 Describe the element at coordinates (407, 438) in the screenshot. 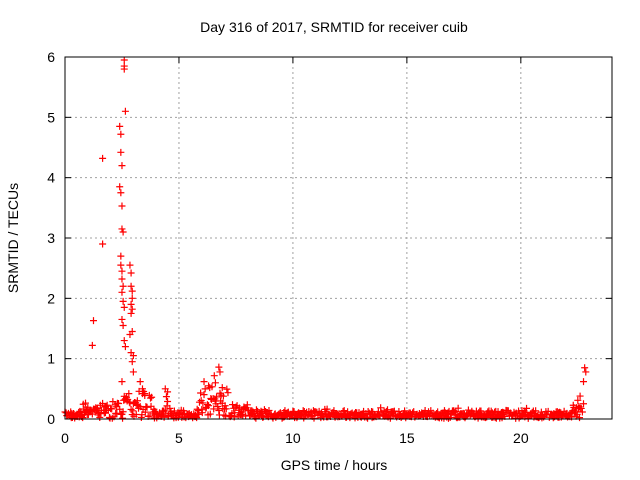

I see `x-tick-label: 15` at that location.